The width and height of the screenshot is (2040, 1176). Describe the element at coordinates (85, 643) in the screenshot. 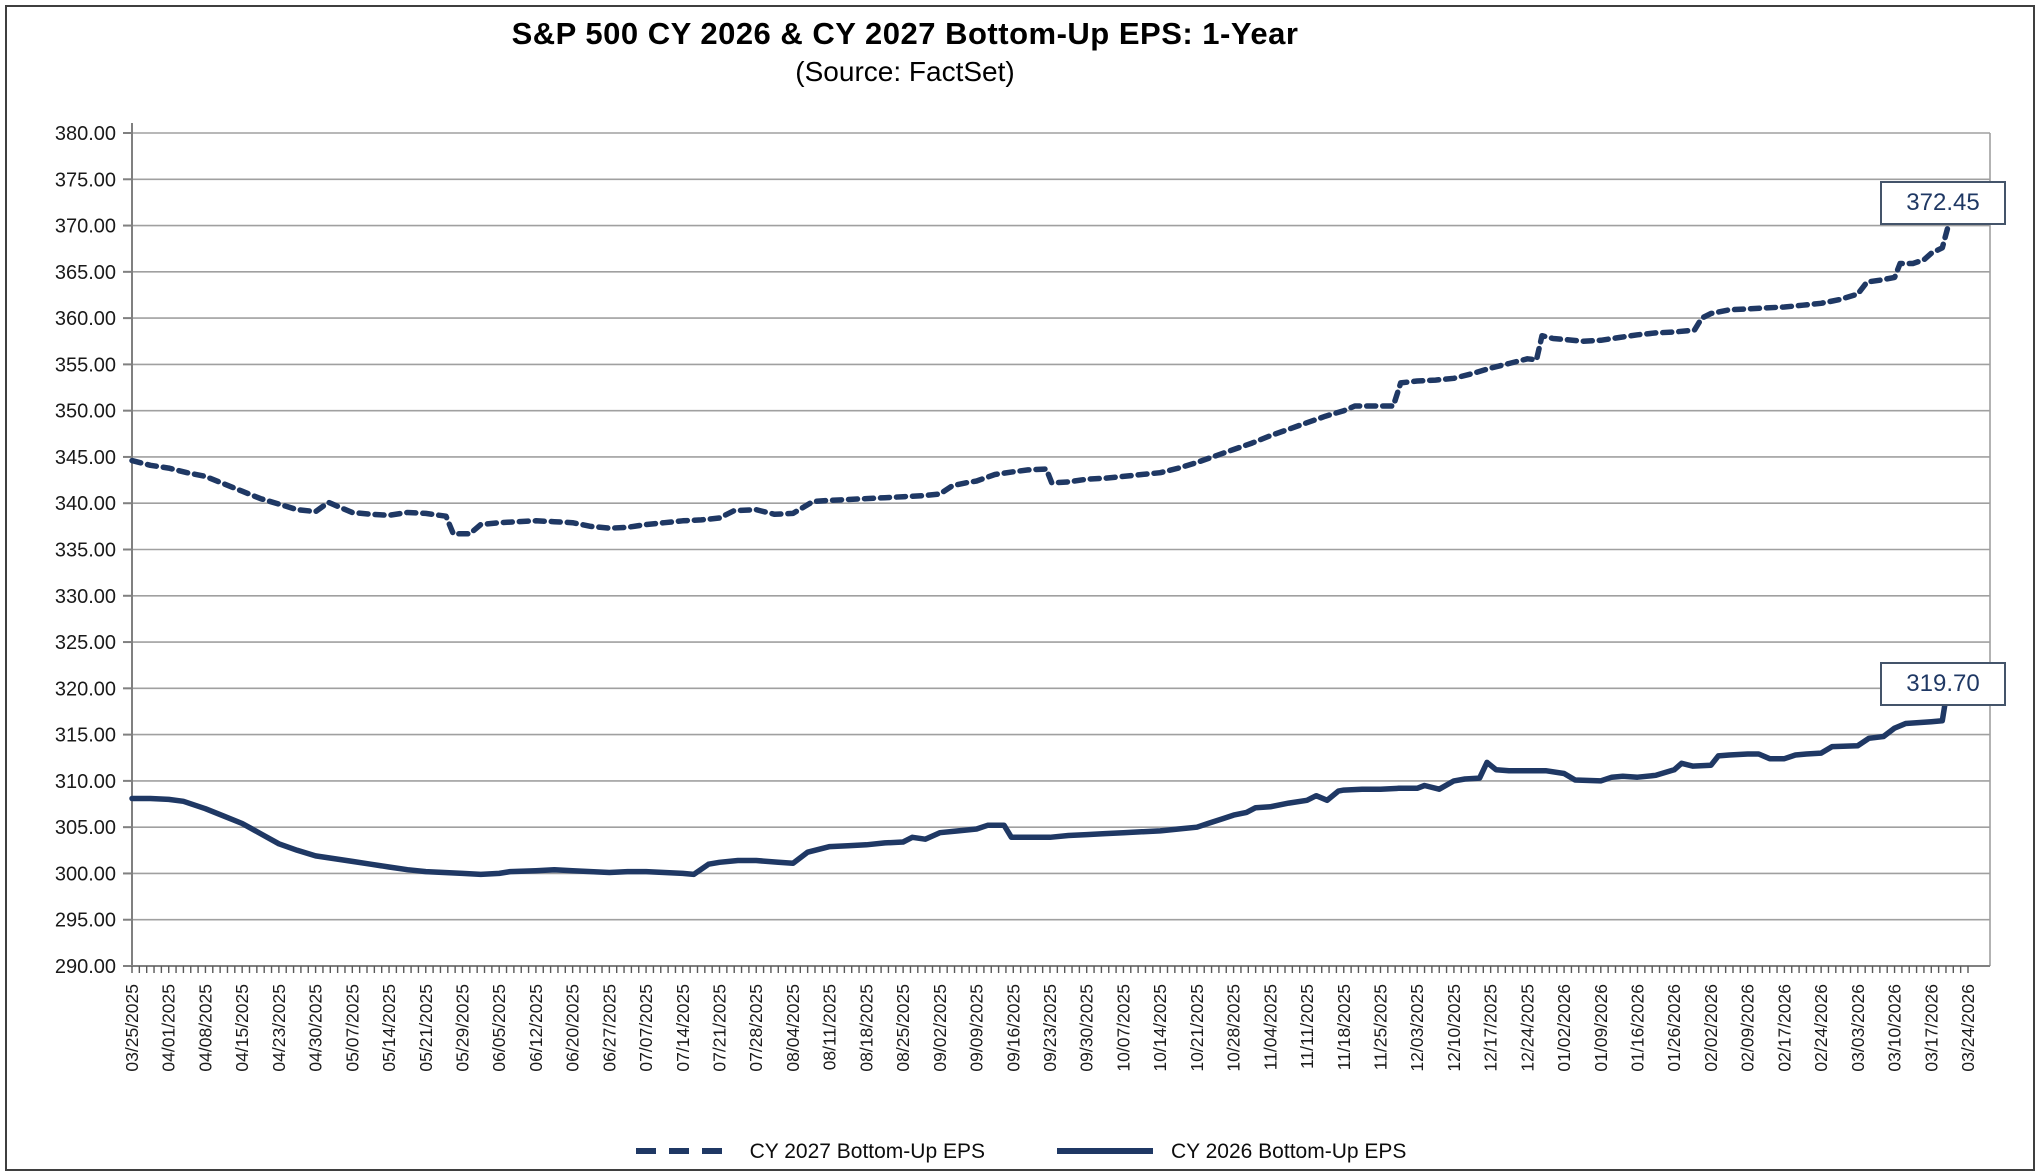

I see `svg-text: 325.00` at that location.